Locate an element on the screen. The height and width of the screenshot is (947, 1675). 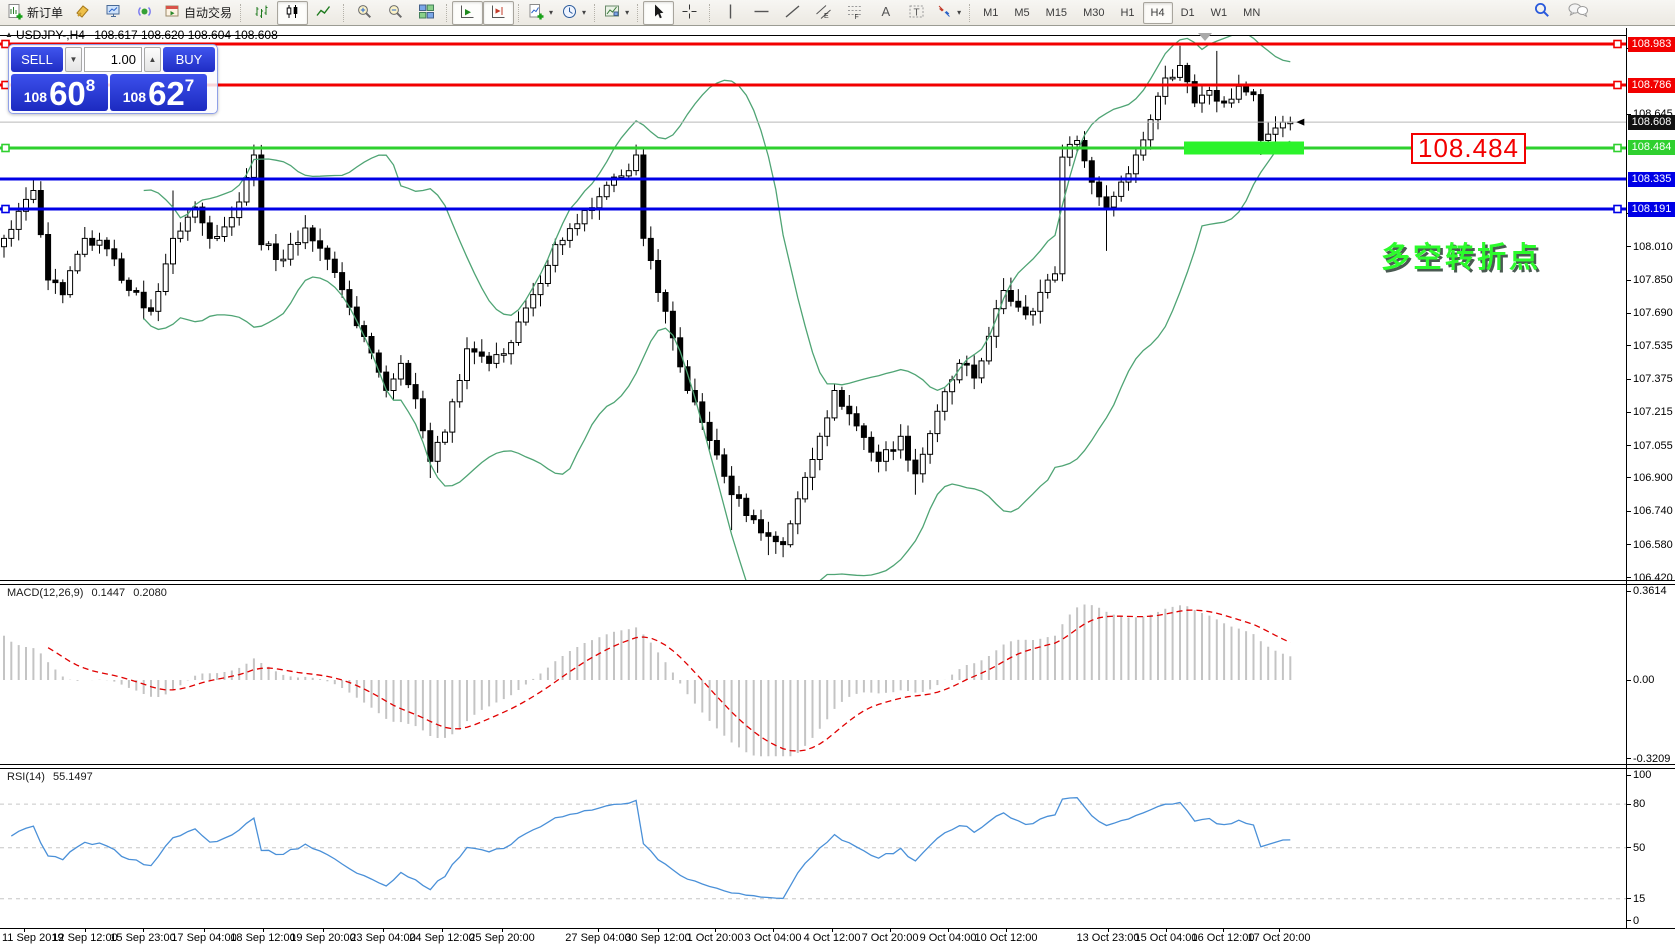
auto-trading-button: 自动交易 is located at coordinates (198, 13).